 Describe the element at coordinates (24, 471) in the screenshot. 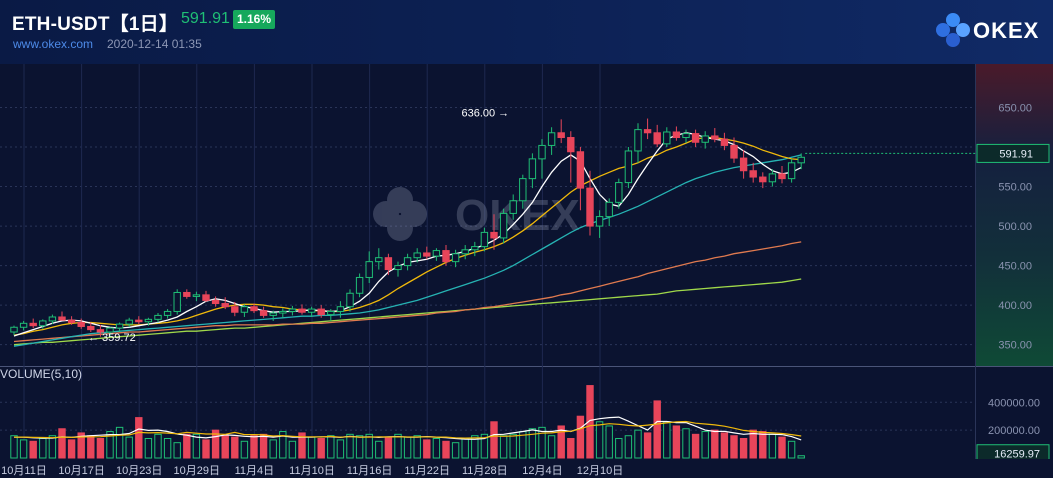

I see `time-tick-label: 10月11日` at that location.